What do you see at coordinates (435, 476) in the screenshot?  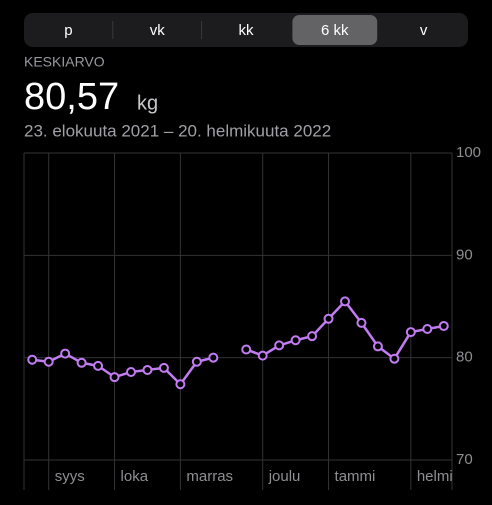 I see `x-tick-label: helmi` at bounding box center [435, 476].